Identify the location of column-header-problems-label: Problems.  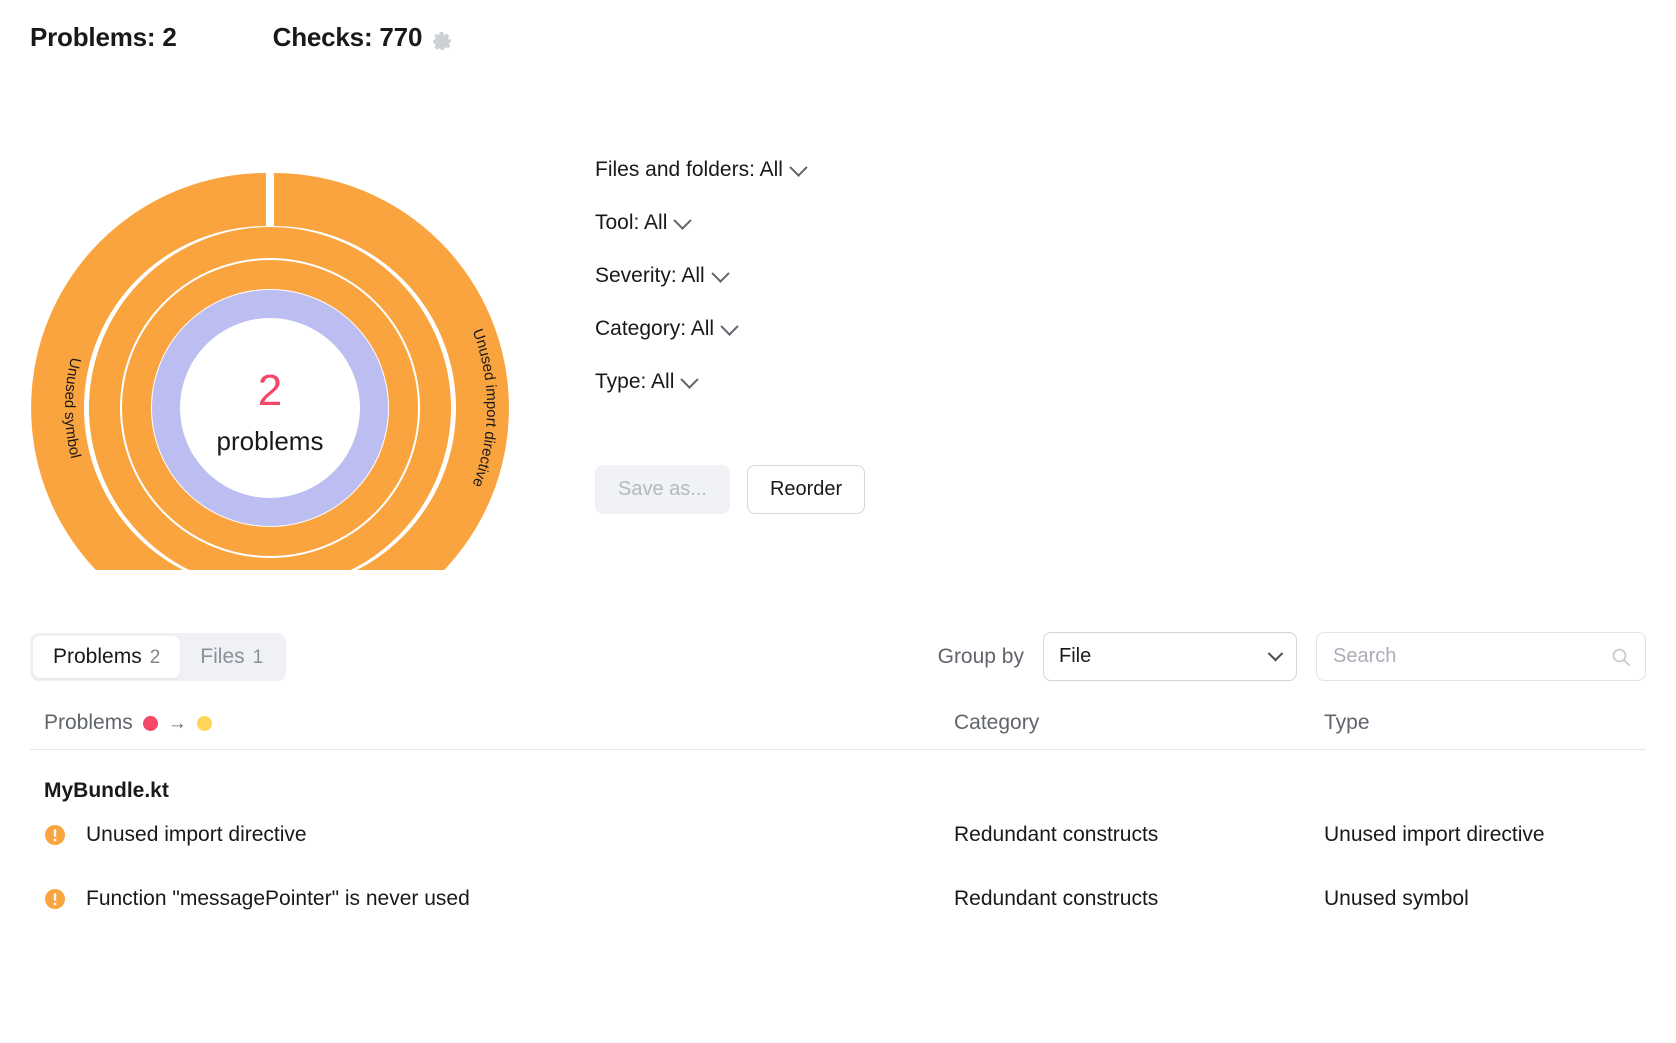
(88, 722).